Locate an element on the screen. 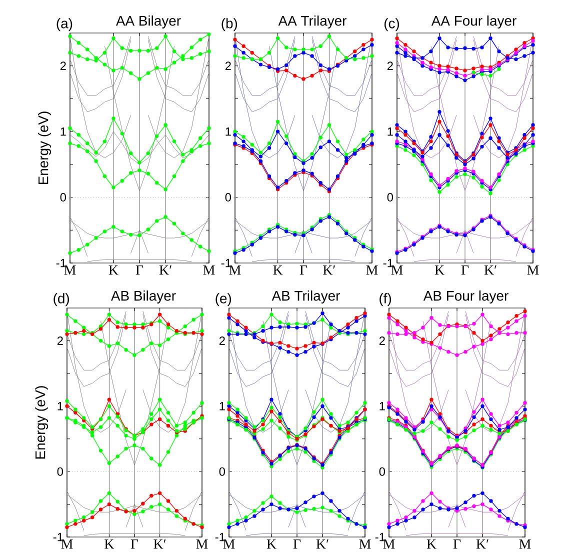 Image resolution: width=579 pixels, height=560 pixels. text: (d) is located at coordinates (61, 299).